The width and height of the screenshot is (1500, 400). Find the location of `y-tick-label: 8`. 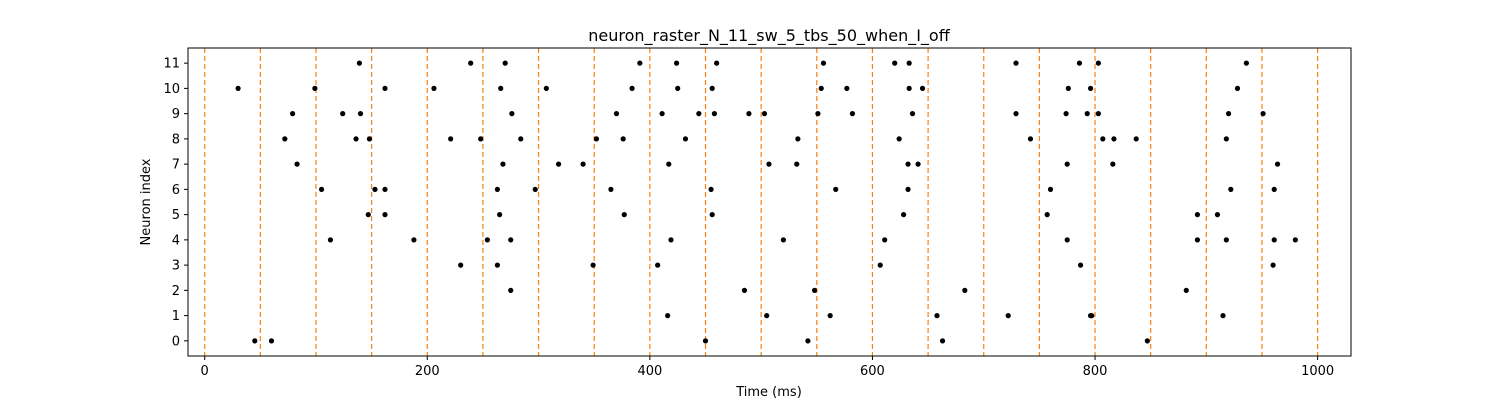

y-tick-label: 8 is located at coordinates (176, 139).